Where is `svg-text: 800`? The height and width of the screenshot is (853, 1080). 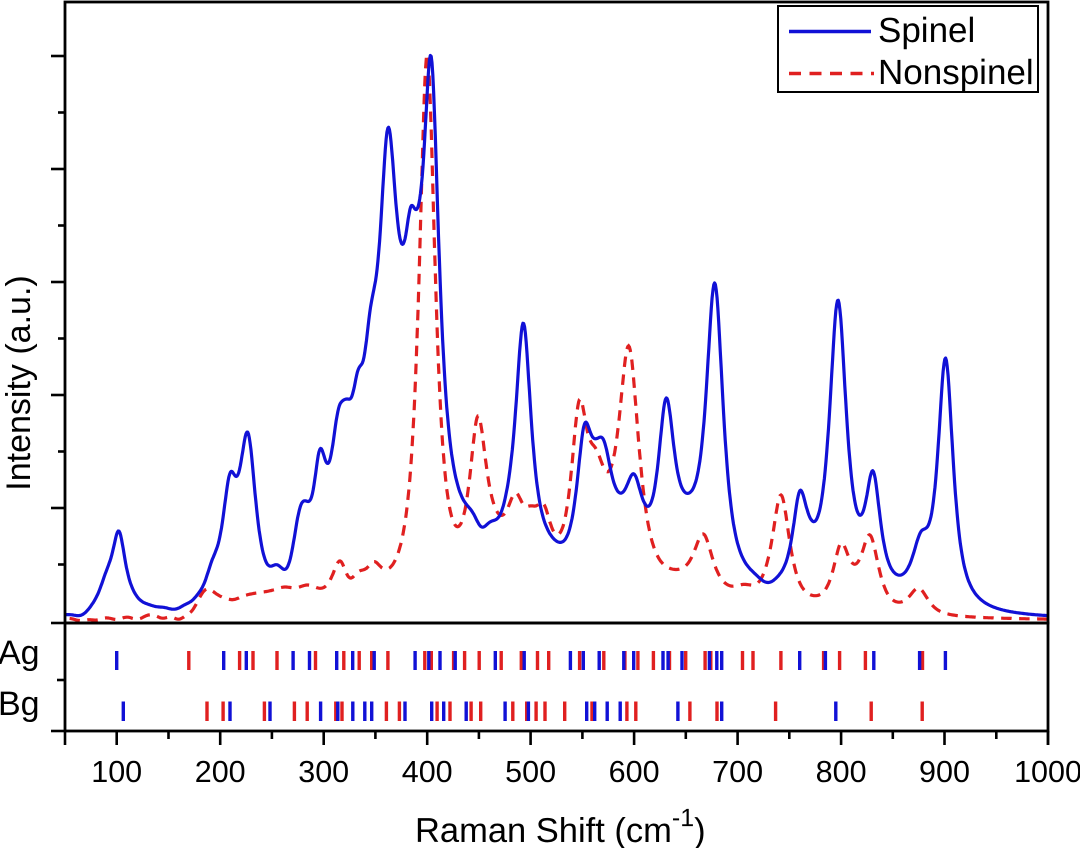 svg-text: 800 is located at coordinates (841, 772).